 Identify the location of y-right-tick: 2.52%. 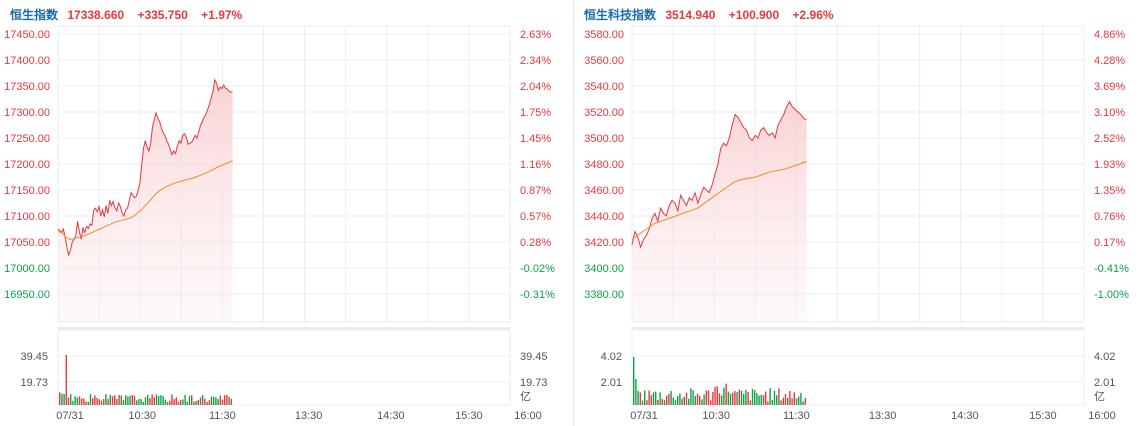
(1109, 139).